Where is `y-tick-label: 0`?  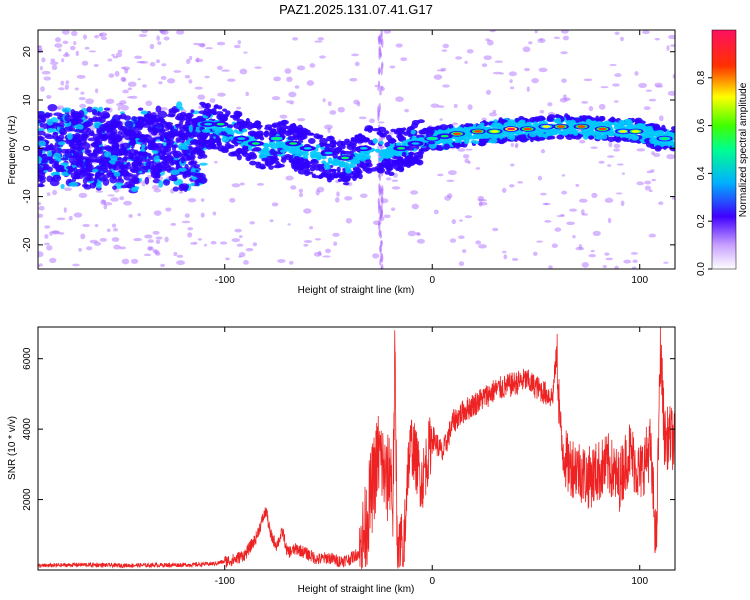
y-tick-label: 0 is located at coordinates (27, 148).